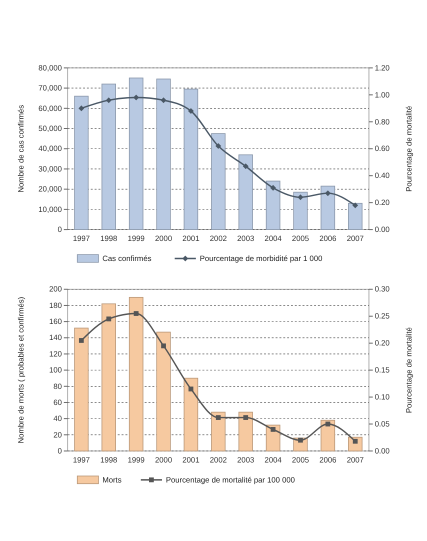  I want to click on y2-tick-label: 1.20, so click(382, 67).